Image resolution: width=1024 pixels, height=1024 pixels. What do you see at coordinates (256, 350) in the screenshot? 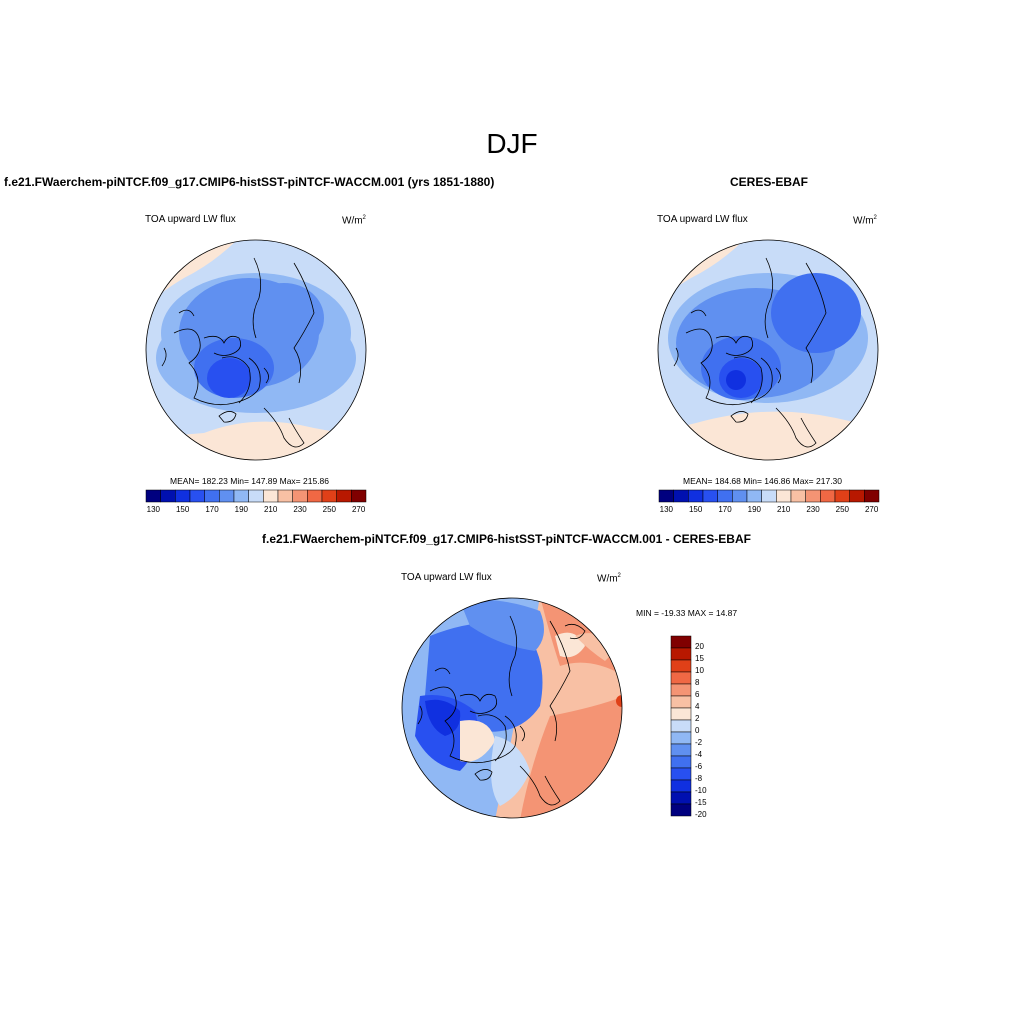
I see `model-polar-map` at bounding box center [256, 350].